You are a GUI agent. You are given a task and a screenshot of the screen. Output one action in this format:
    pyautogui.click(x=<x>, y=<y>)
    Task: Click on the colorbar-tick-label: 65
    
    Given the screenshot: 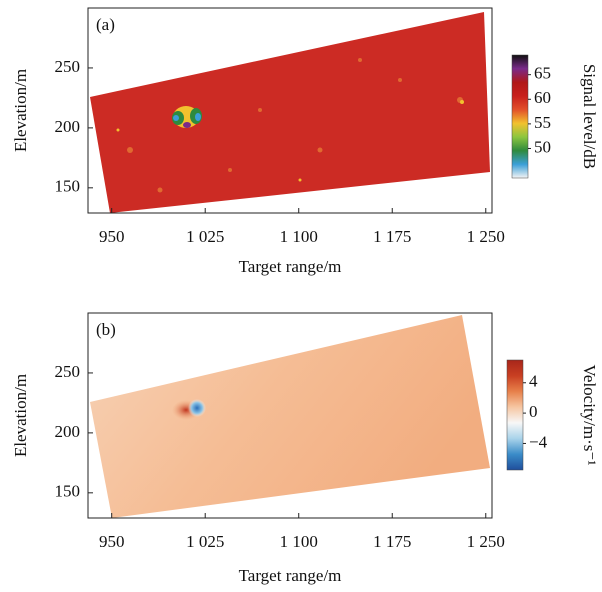 What is the action you would take?
    pyautogui.click(x=542, y=73)
    